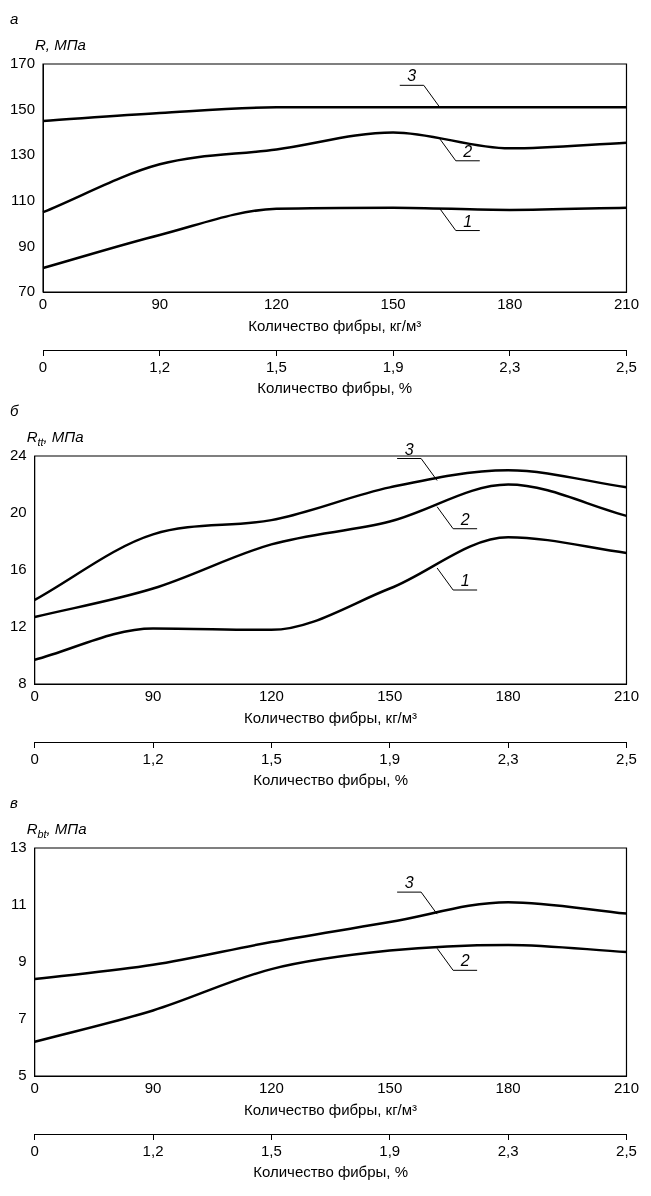  I want to click on y-tick-label: 70, so click(27, 291).